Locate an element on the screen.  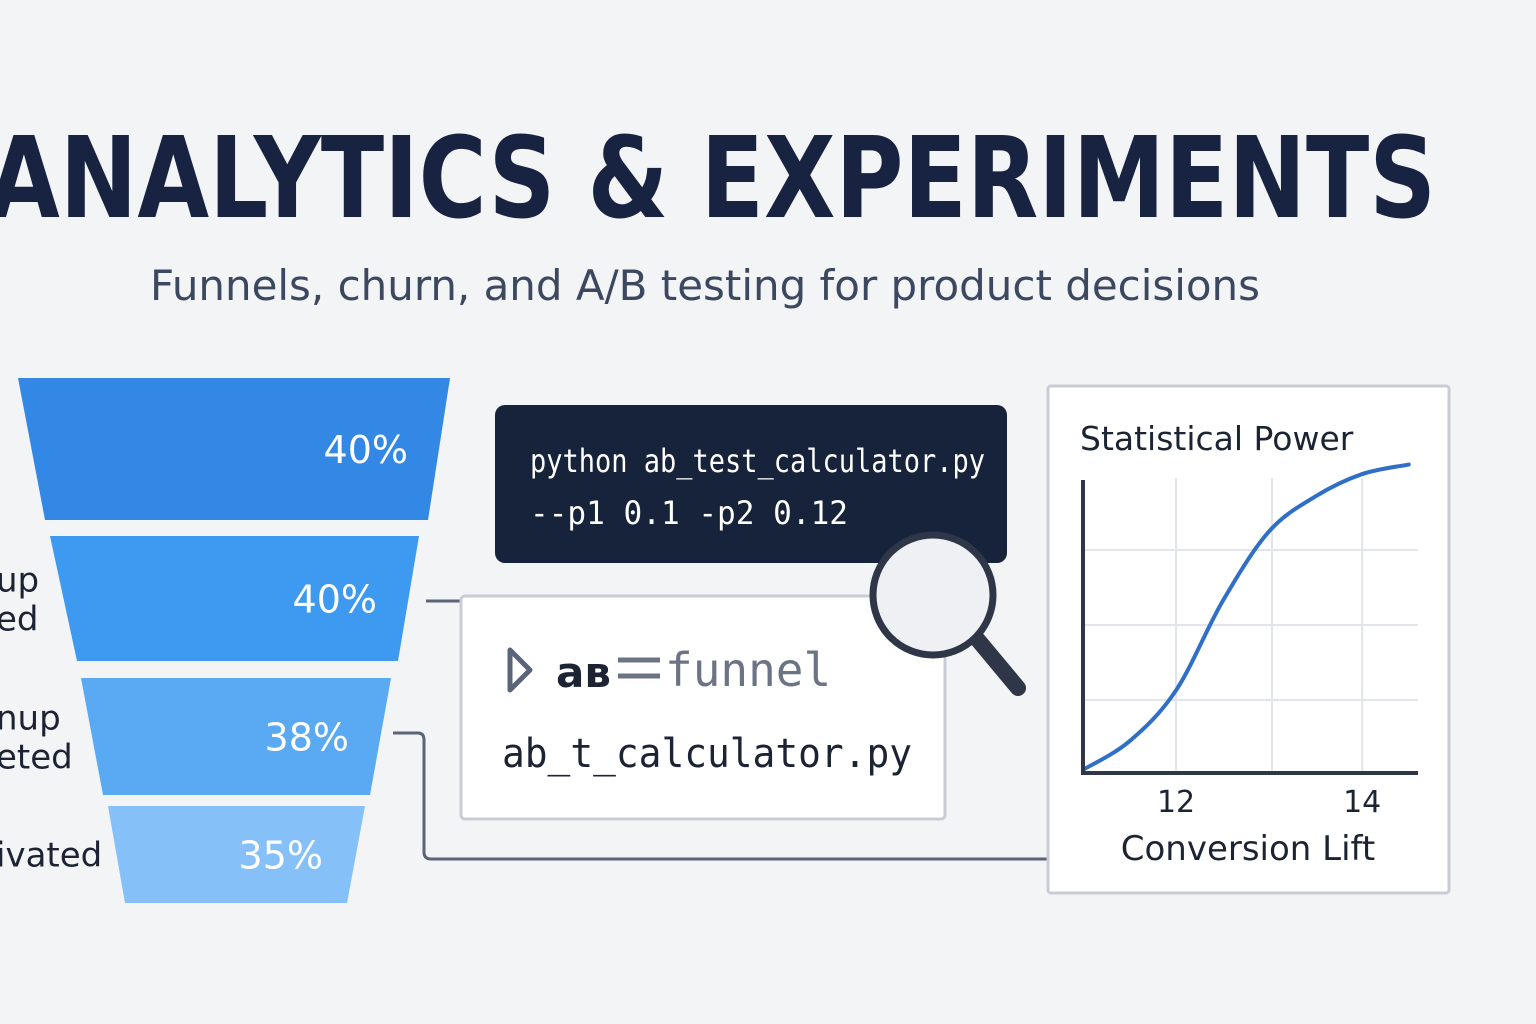
play-icon is located at coordinates (520, 670).